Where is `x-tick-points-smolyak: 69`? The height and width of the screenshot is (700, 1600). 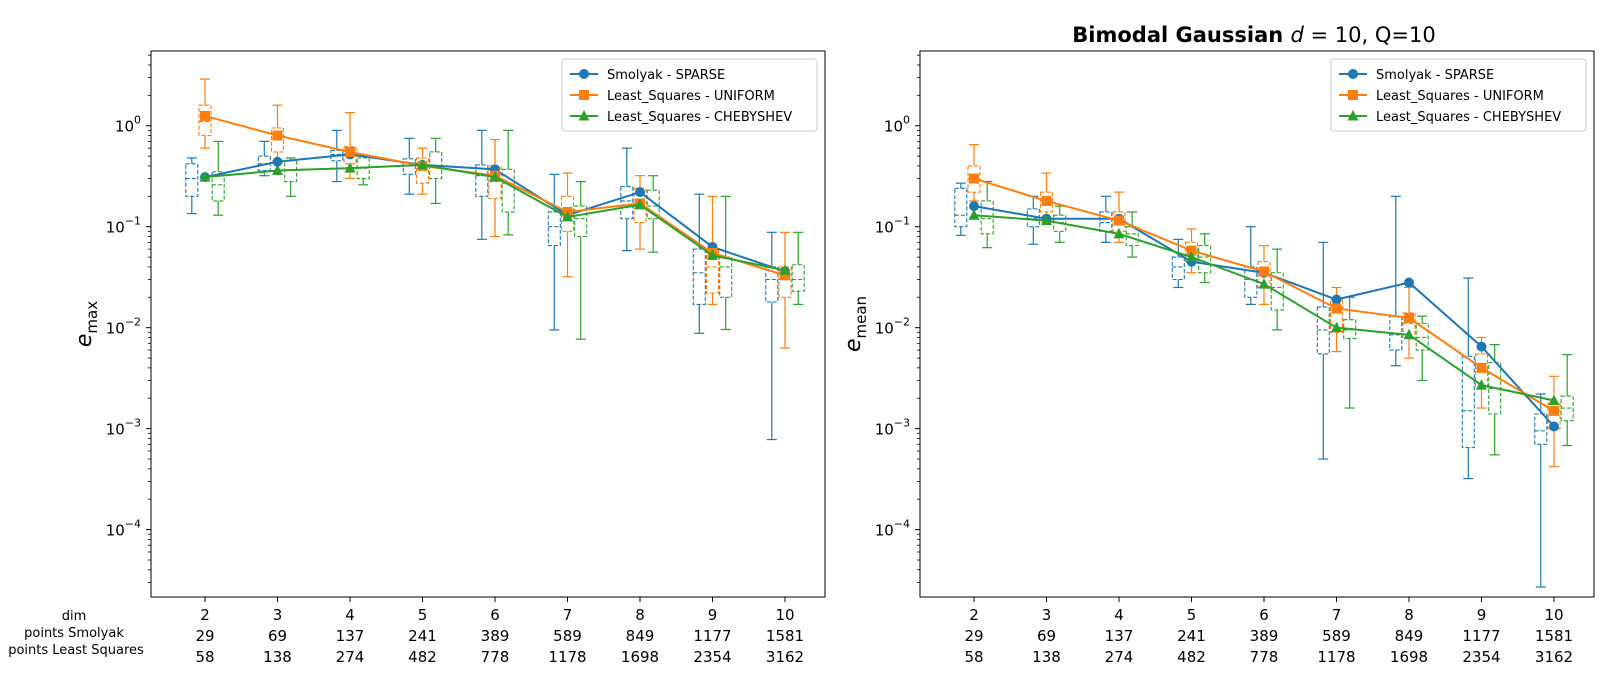
x-tick-points-smolyak: 69 is located at coordinates (277, 636).